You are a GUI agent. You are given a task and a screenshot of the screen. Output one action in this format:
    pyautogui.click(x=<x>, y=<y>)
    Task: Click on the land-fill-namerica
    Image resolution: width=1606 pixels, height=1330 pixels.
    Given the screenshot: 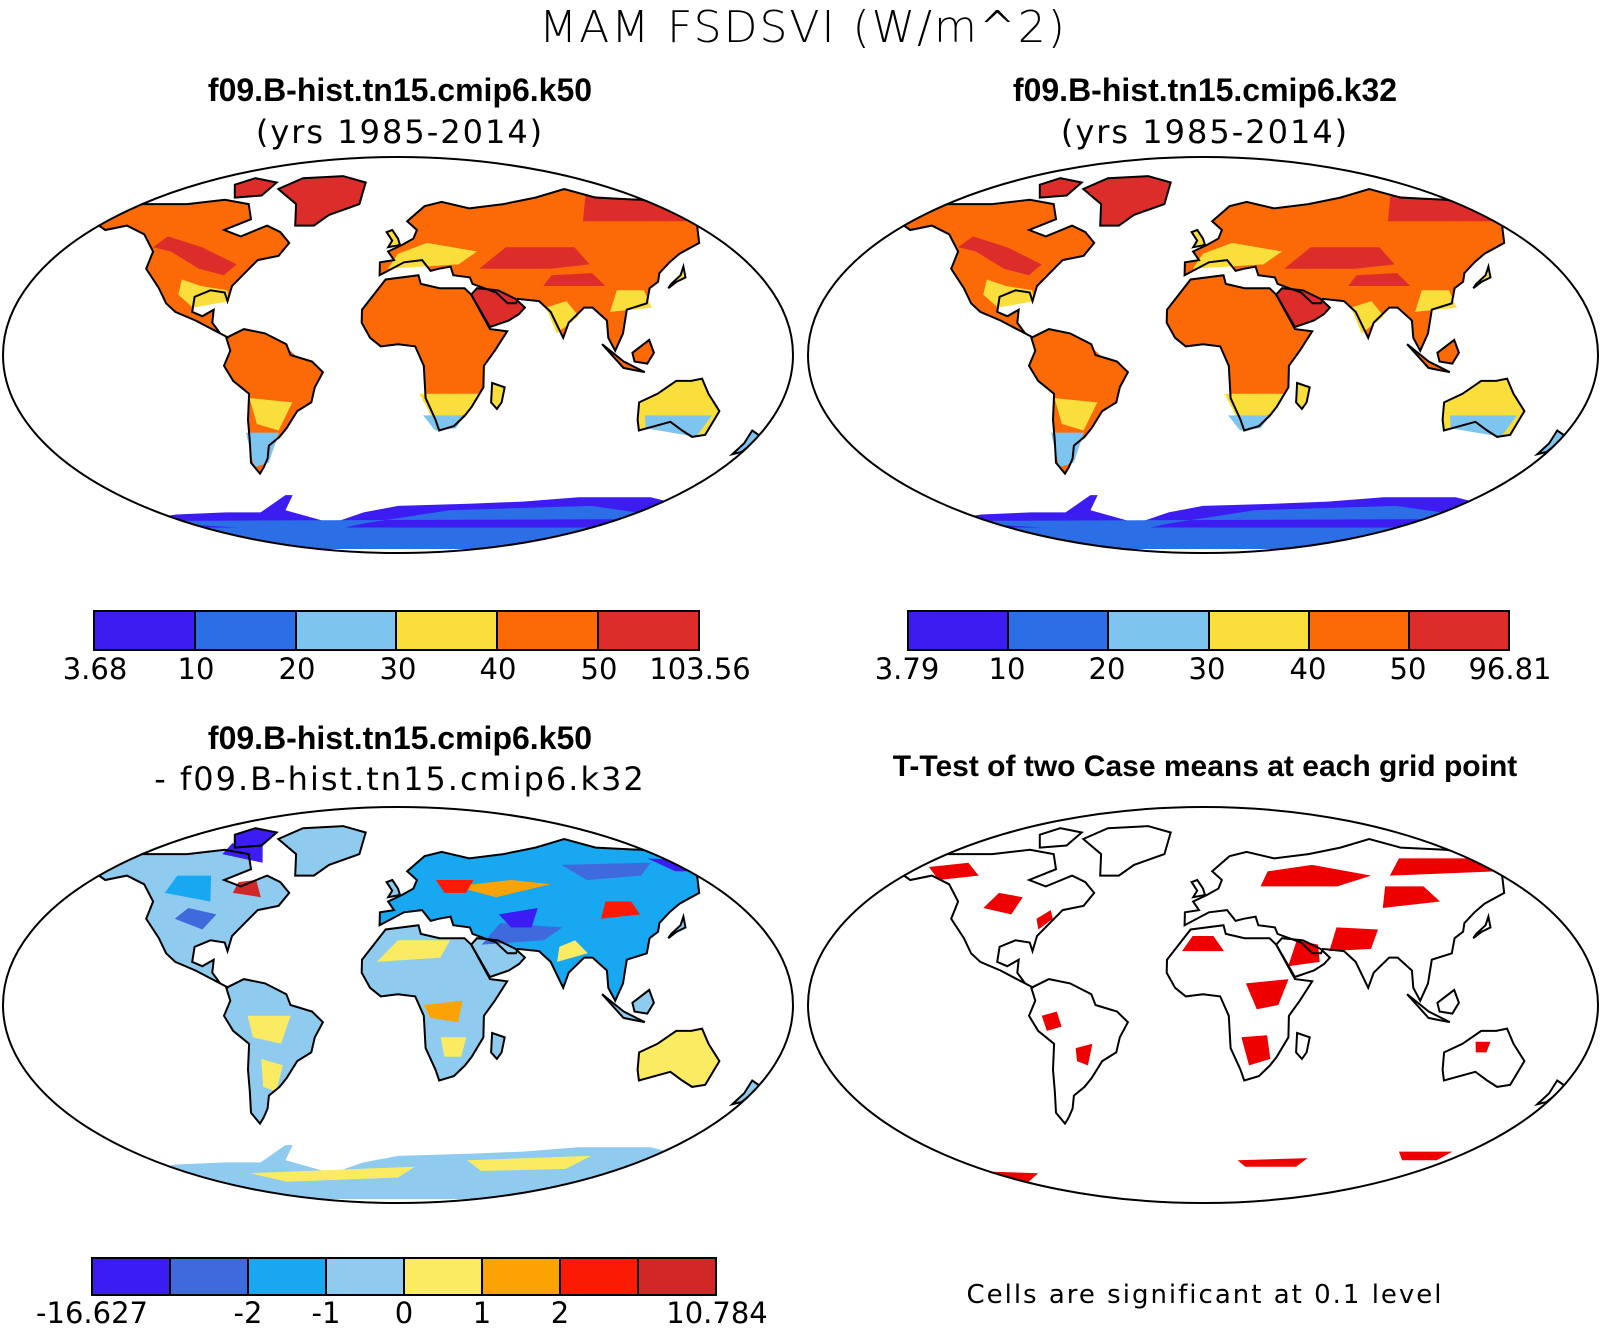 What is the action you would take?
    pyautogui.click(x=996, y=268)
    